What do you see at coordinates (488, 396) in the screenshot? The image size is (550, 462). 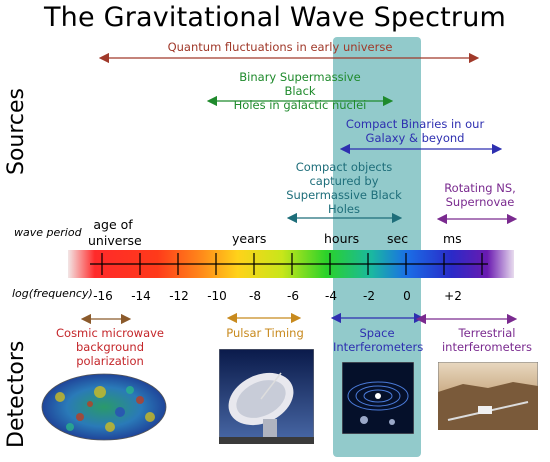 I see `terrestrial-interferometer-image` at bounding box center [488, 396].